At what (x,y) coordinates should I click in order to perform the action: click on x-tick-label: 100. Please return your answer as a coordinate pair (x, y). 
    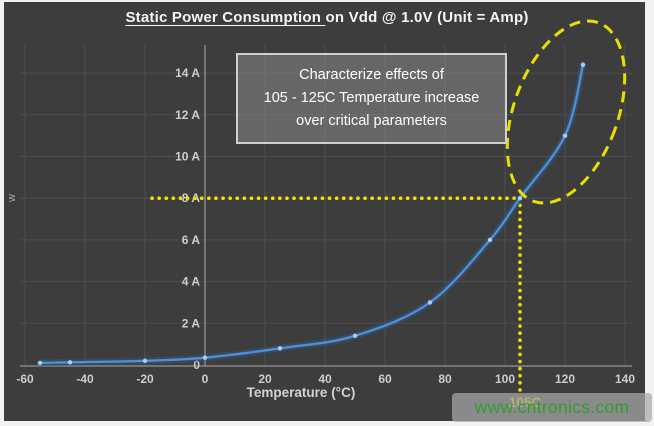
    Looking at the image, I should click on (505, 379).